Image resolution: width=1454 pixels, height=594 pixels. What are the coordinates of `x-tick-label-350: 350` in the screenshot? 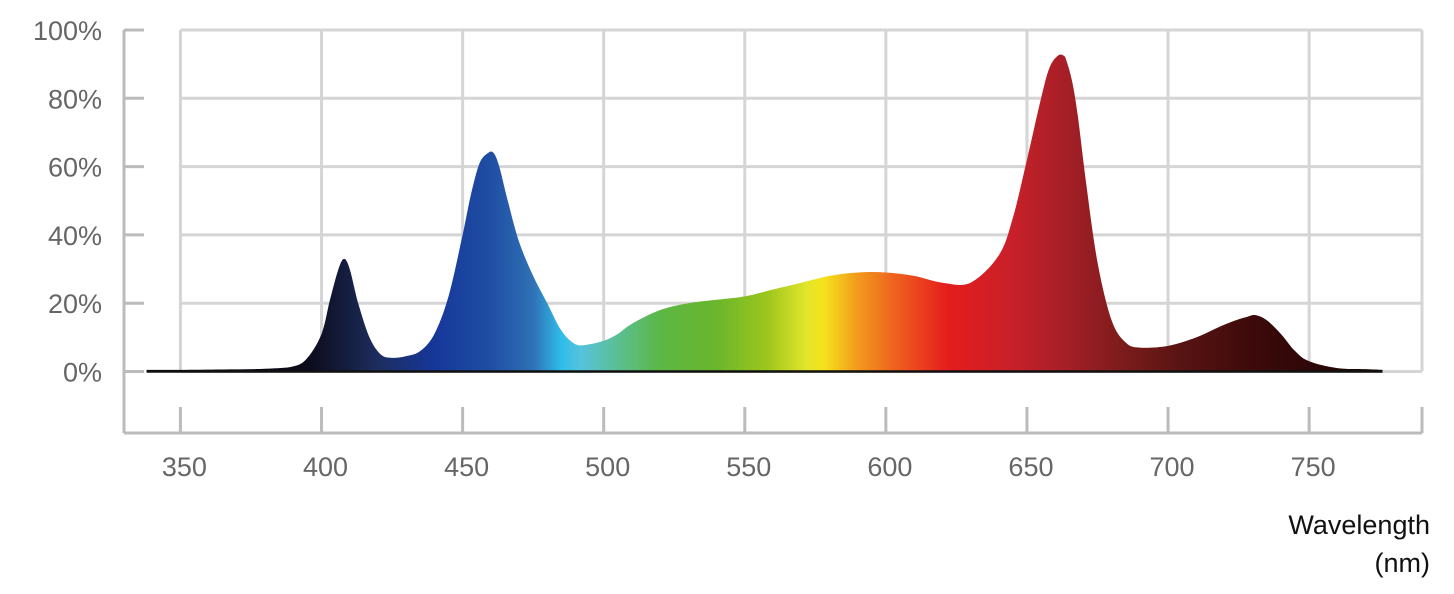 It's located at (184, 467).